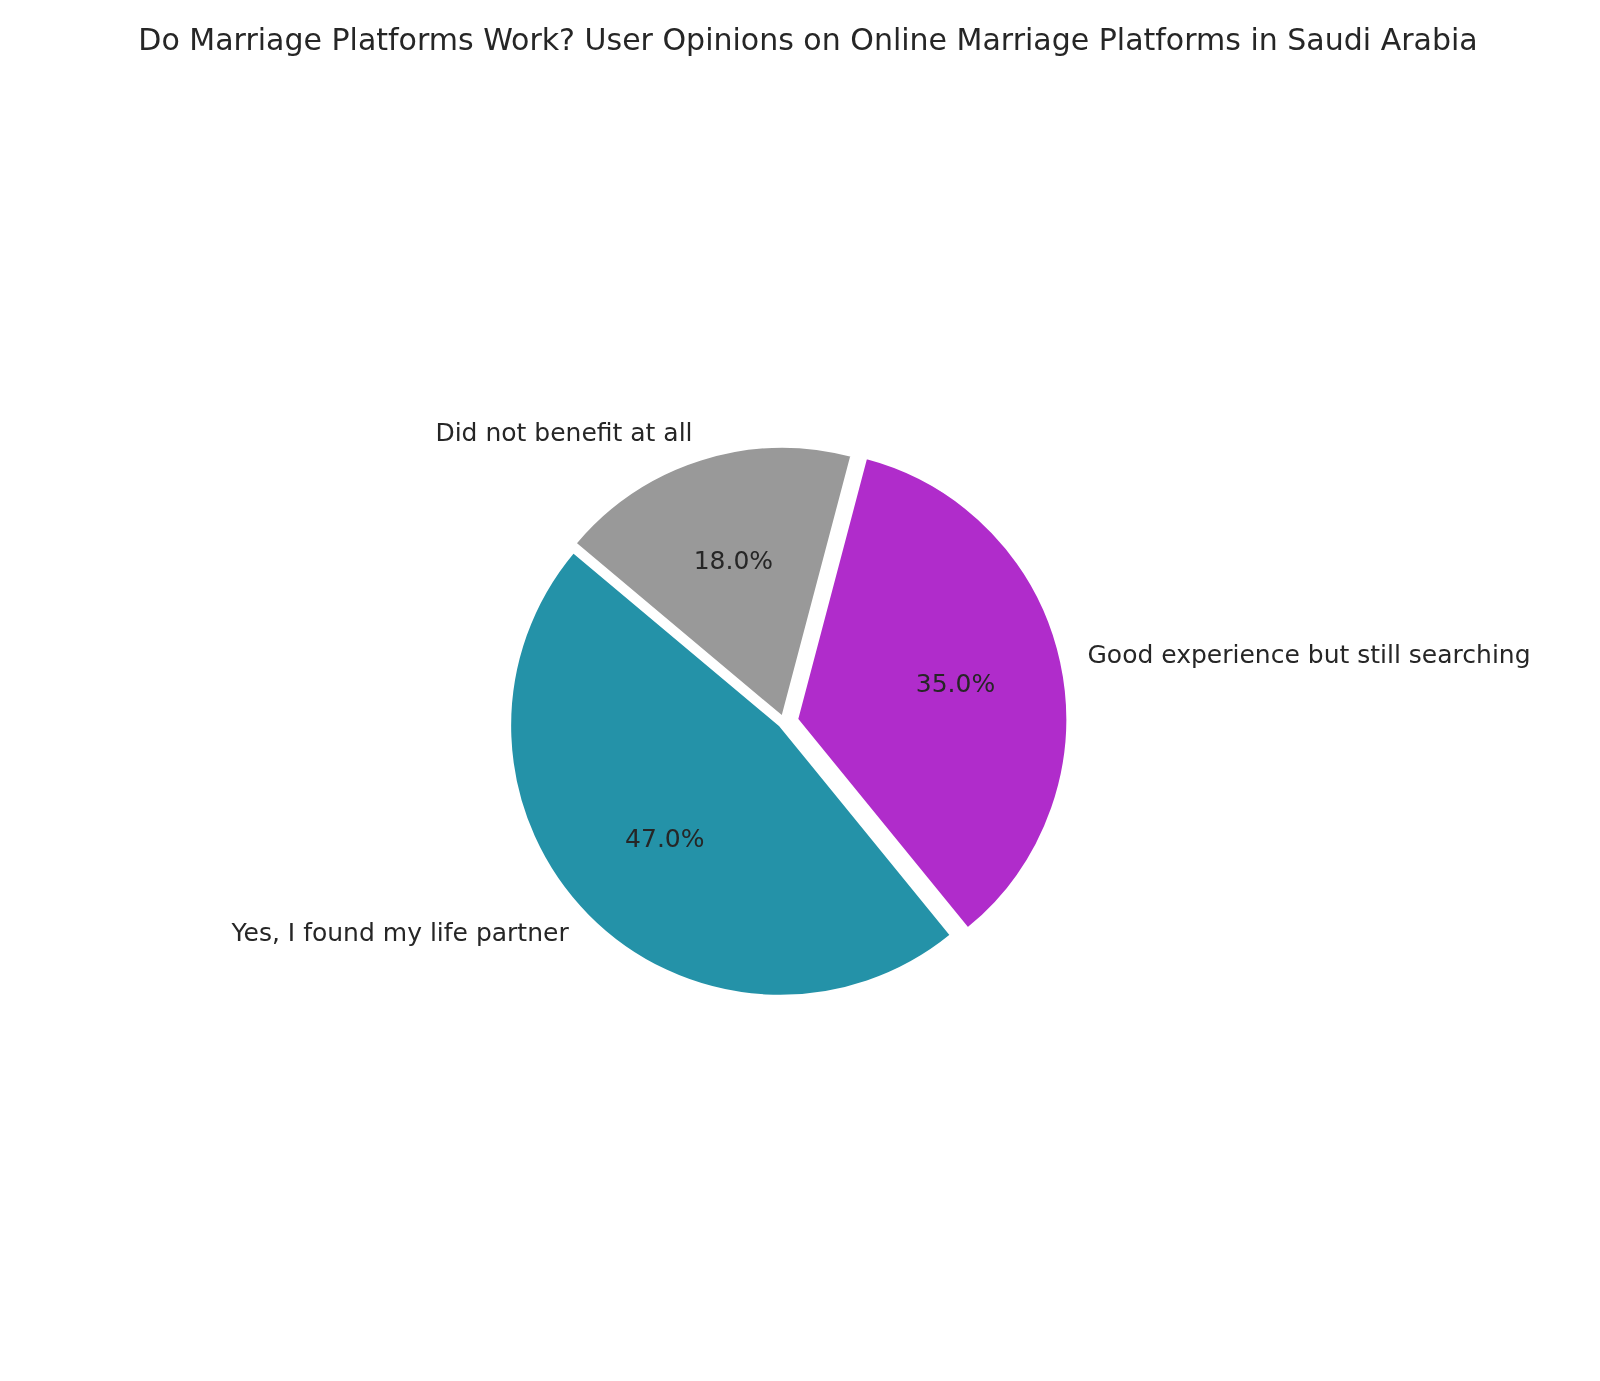 The image size is (1600, 1381). Describe the element at coordinates (400, 933) in the screenshot. I see `slice-label: Yes, I found my life partner` at that location.